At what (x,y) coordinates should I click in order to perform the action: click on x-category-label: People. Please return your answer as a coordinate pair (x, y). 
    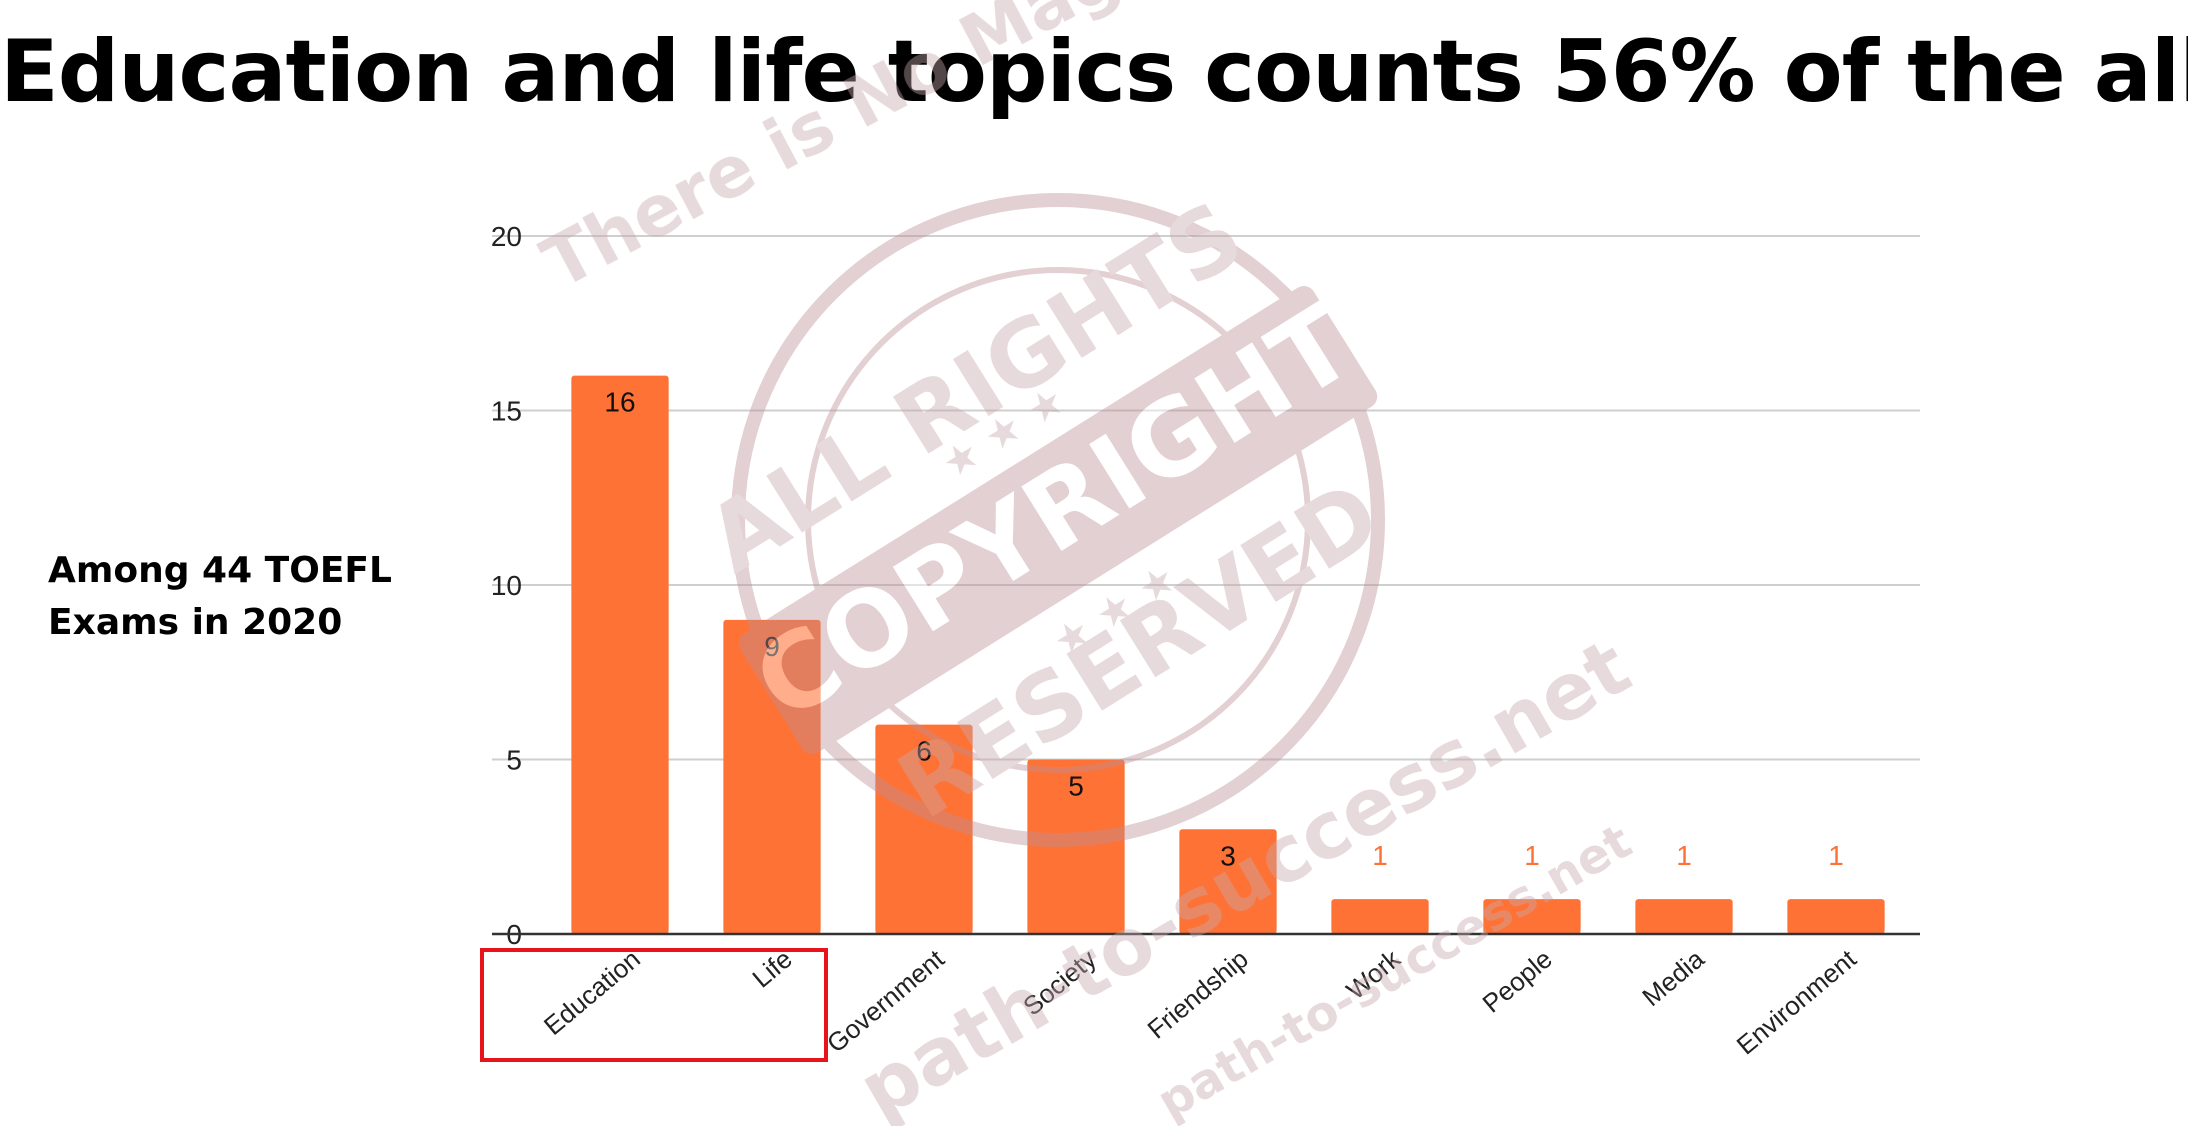
    Looking at the image, I should click on (1517, 981).